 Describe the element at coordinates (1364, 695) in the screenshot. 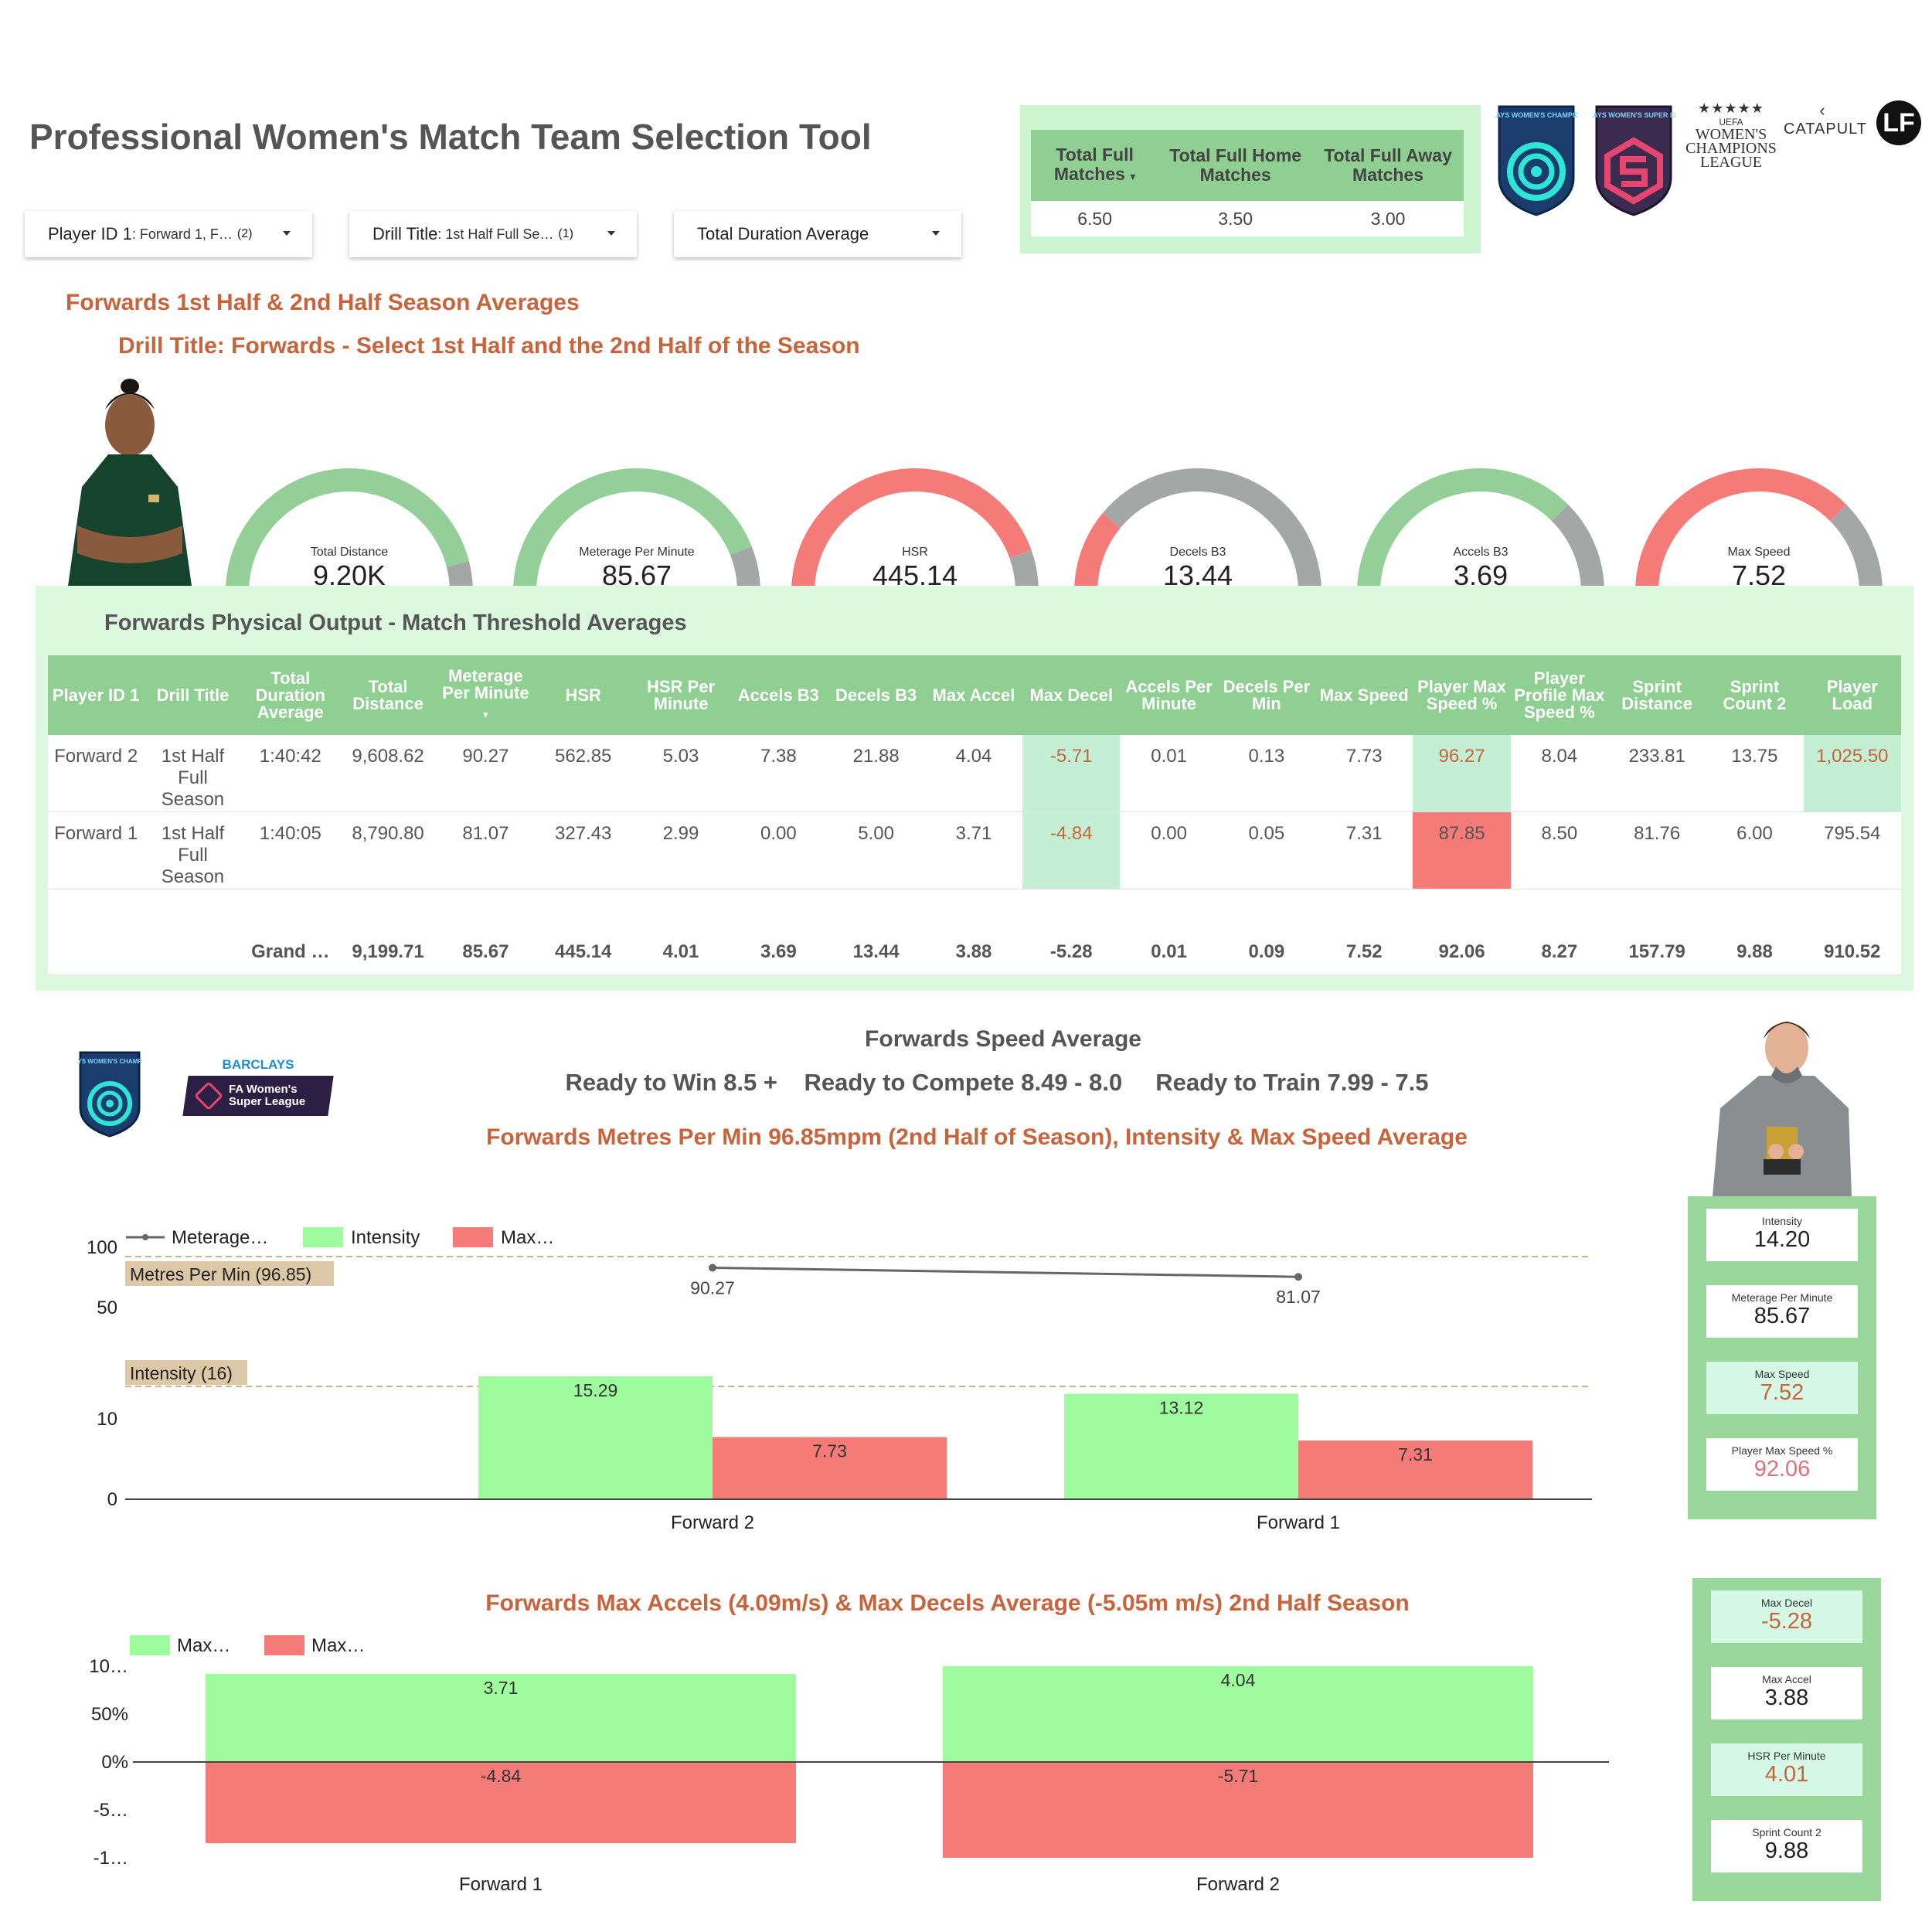

I see `col-header: Max Speed` at that location.